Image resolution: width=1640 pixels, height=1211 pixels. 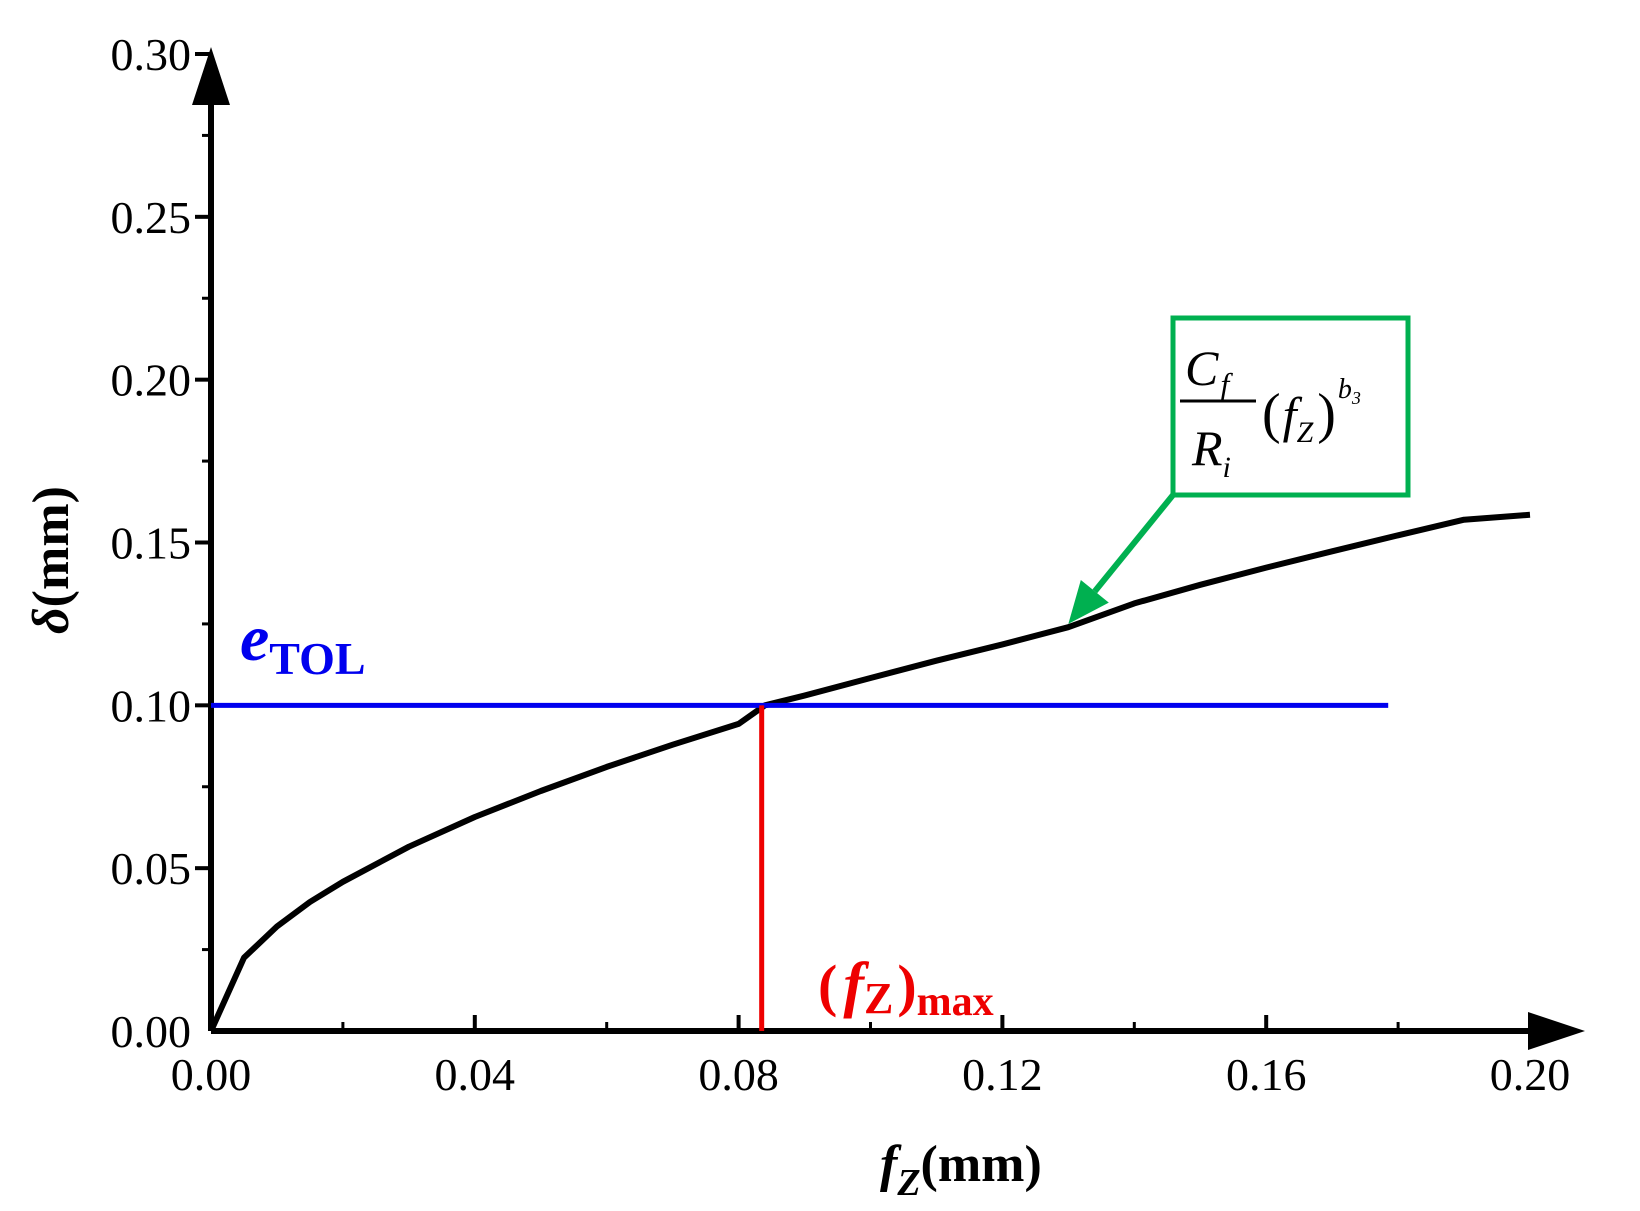 What do you see at coordinates (51, 560) in the screenshot?
I see `y-axis-title: δ(mm)` at bounding box center [51, 560].